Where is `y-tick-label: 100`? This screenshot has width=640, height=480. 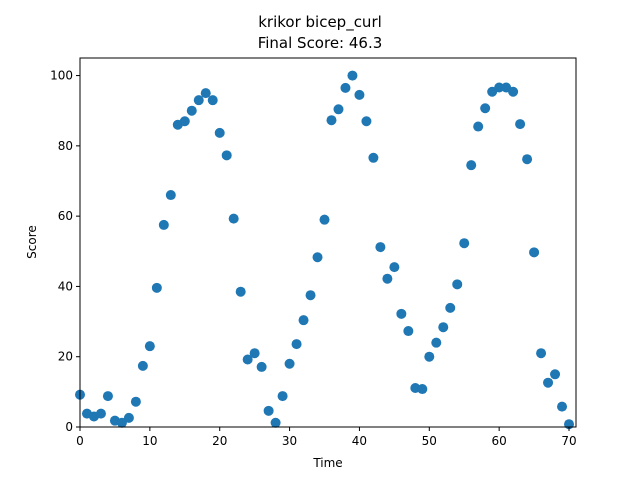 y-tick-label: 100 is located at coordinates (61, 76).